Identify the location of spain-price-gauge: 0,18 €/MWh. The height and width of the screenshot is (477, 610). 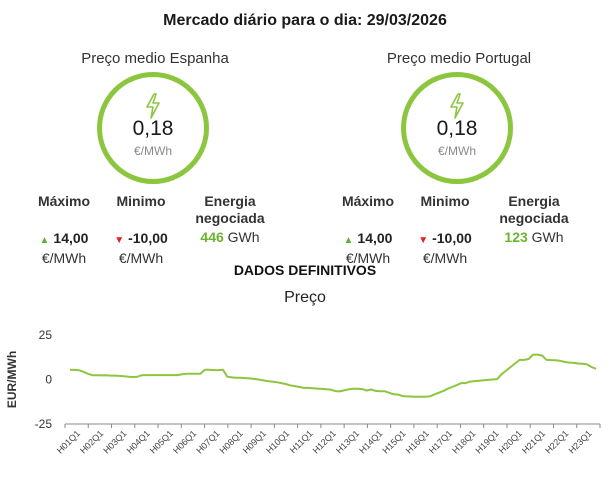
(153, 128).